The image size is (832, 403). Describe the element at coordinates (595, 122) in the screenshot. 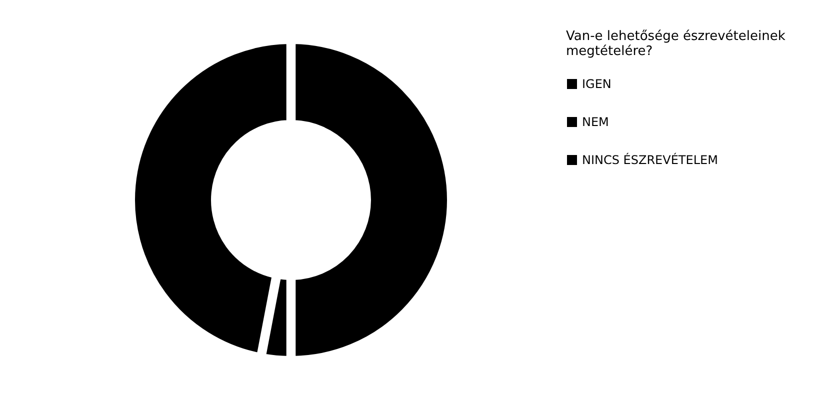

I see `legend-label: NEM` at that location.